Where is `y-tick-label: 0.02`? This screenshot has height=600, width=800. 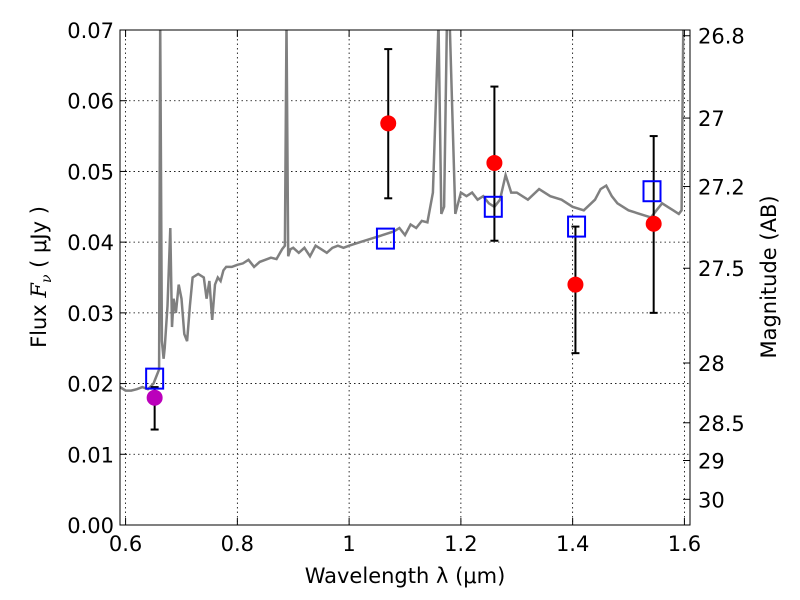
y-tick-label: 0.02 is located at coordinates (90, 385).